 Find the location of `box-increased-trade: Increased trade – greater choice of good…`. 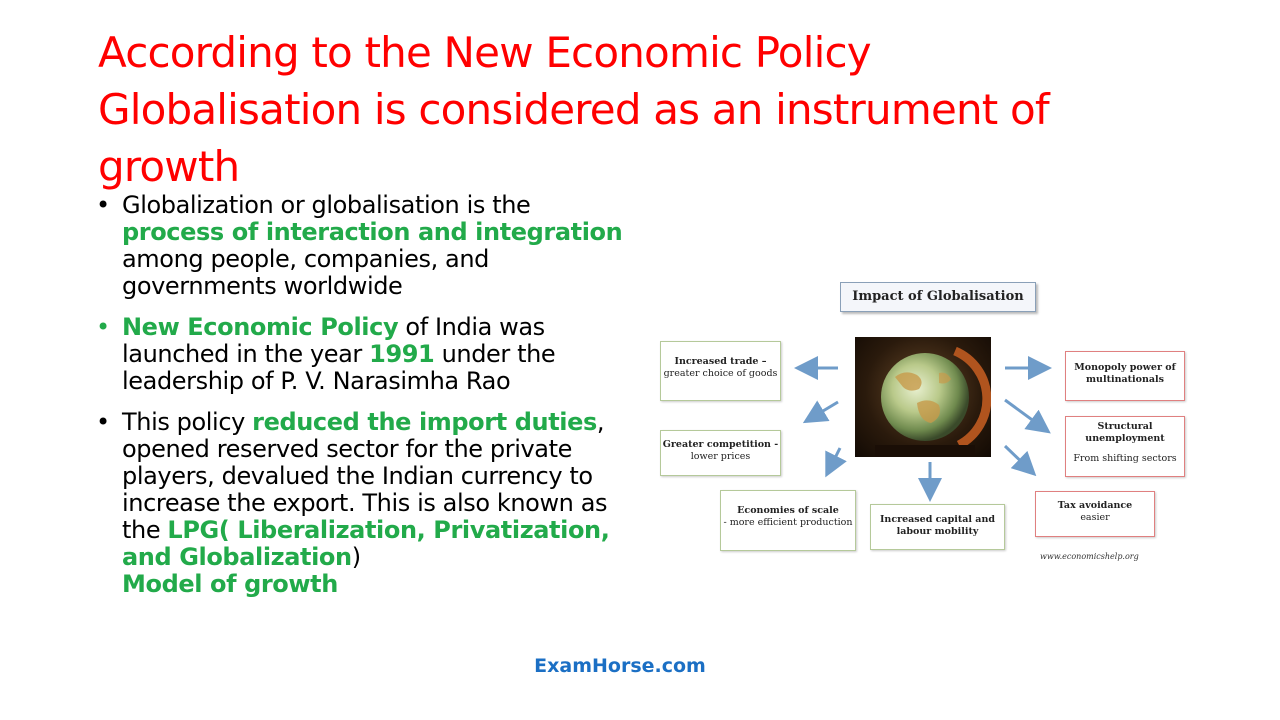

box-increased-trade: Increased trade – greater choice of good… is located at coordinates (720, 371).